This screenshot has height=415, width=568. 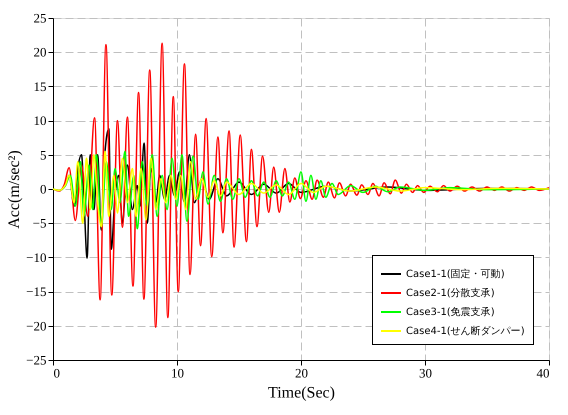 What do you see at coordinates (301, 393) in the screenshot?
I see `x-axis-title: Time(Sec)` at bounding box center [301, 393].